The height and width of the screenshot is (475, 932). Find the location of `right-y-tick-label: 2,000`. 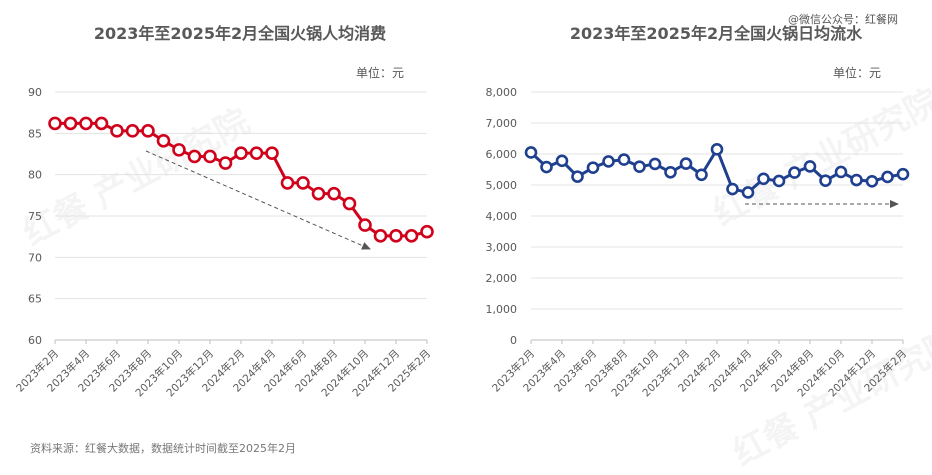

right-y-tick-label: 2,000 is located at coordinates (502, 278).